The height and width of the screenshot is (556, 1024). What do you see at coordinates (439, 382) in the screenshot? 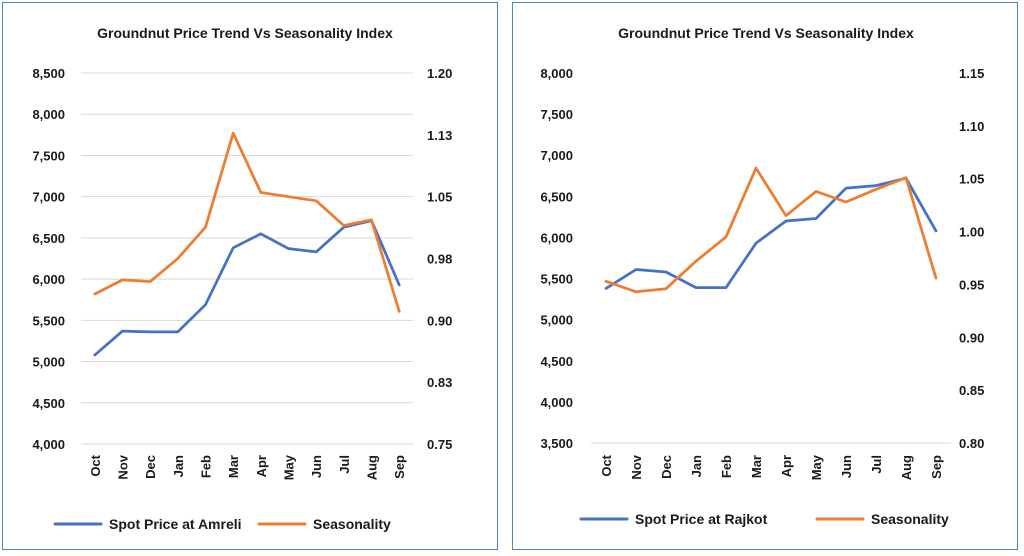
I see `y-right-tick-label: 0.83` at bounding box center [439, 382].